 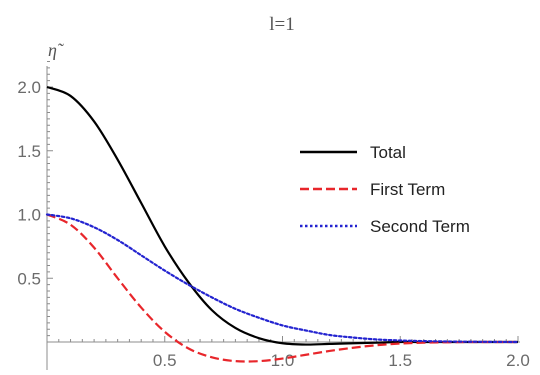 I want to click on y-tick-label: 2.0, so click(x=29, y=87).